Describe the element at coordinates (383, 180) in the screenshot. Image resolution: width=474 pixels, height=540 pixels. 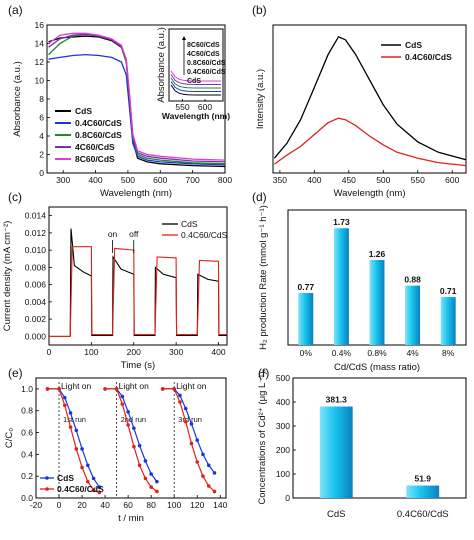
I see `panel-b-xtick-label: 500` at that location.